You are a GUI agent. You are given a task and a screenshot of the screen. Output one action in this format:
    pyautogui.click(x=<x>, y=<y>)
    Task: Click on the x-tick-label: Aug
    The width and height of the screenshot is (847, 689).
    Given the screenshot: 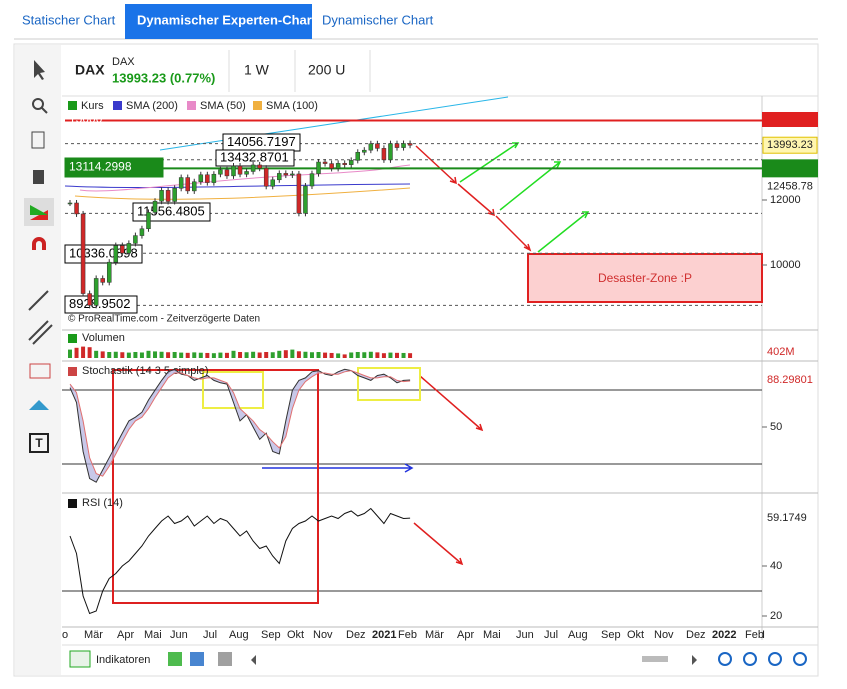 What is the action you would take?
    pyautogui.click(x=239, y=635)
    